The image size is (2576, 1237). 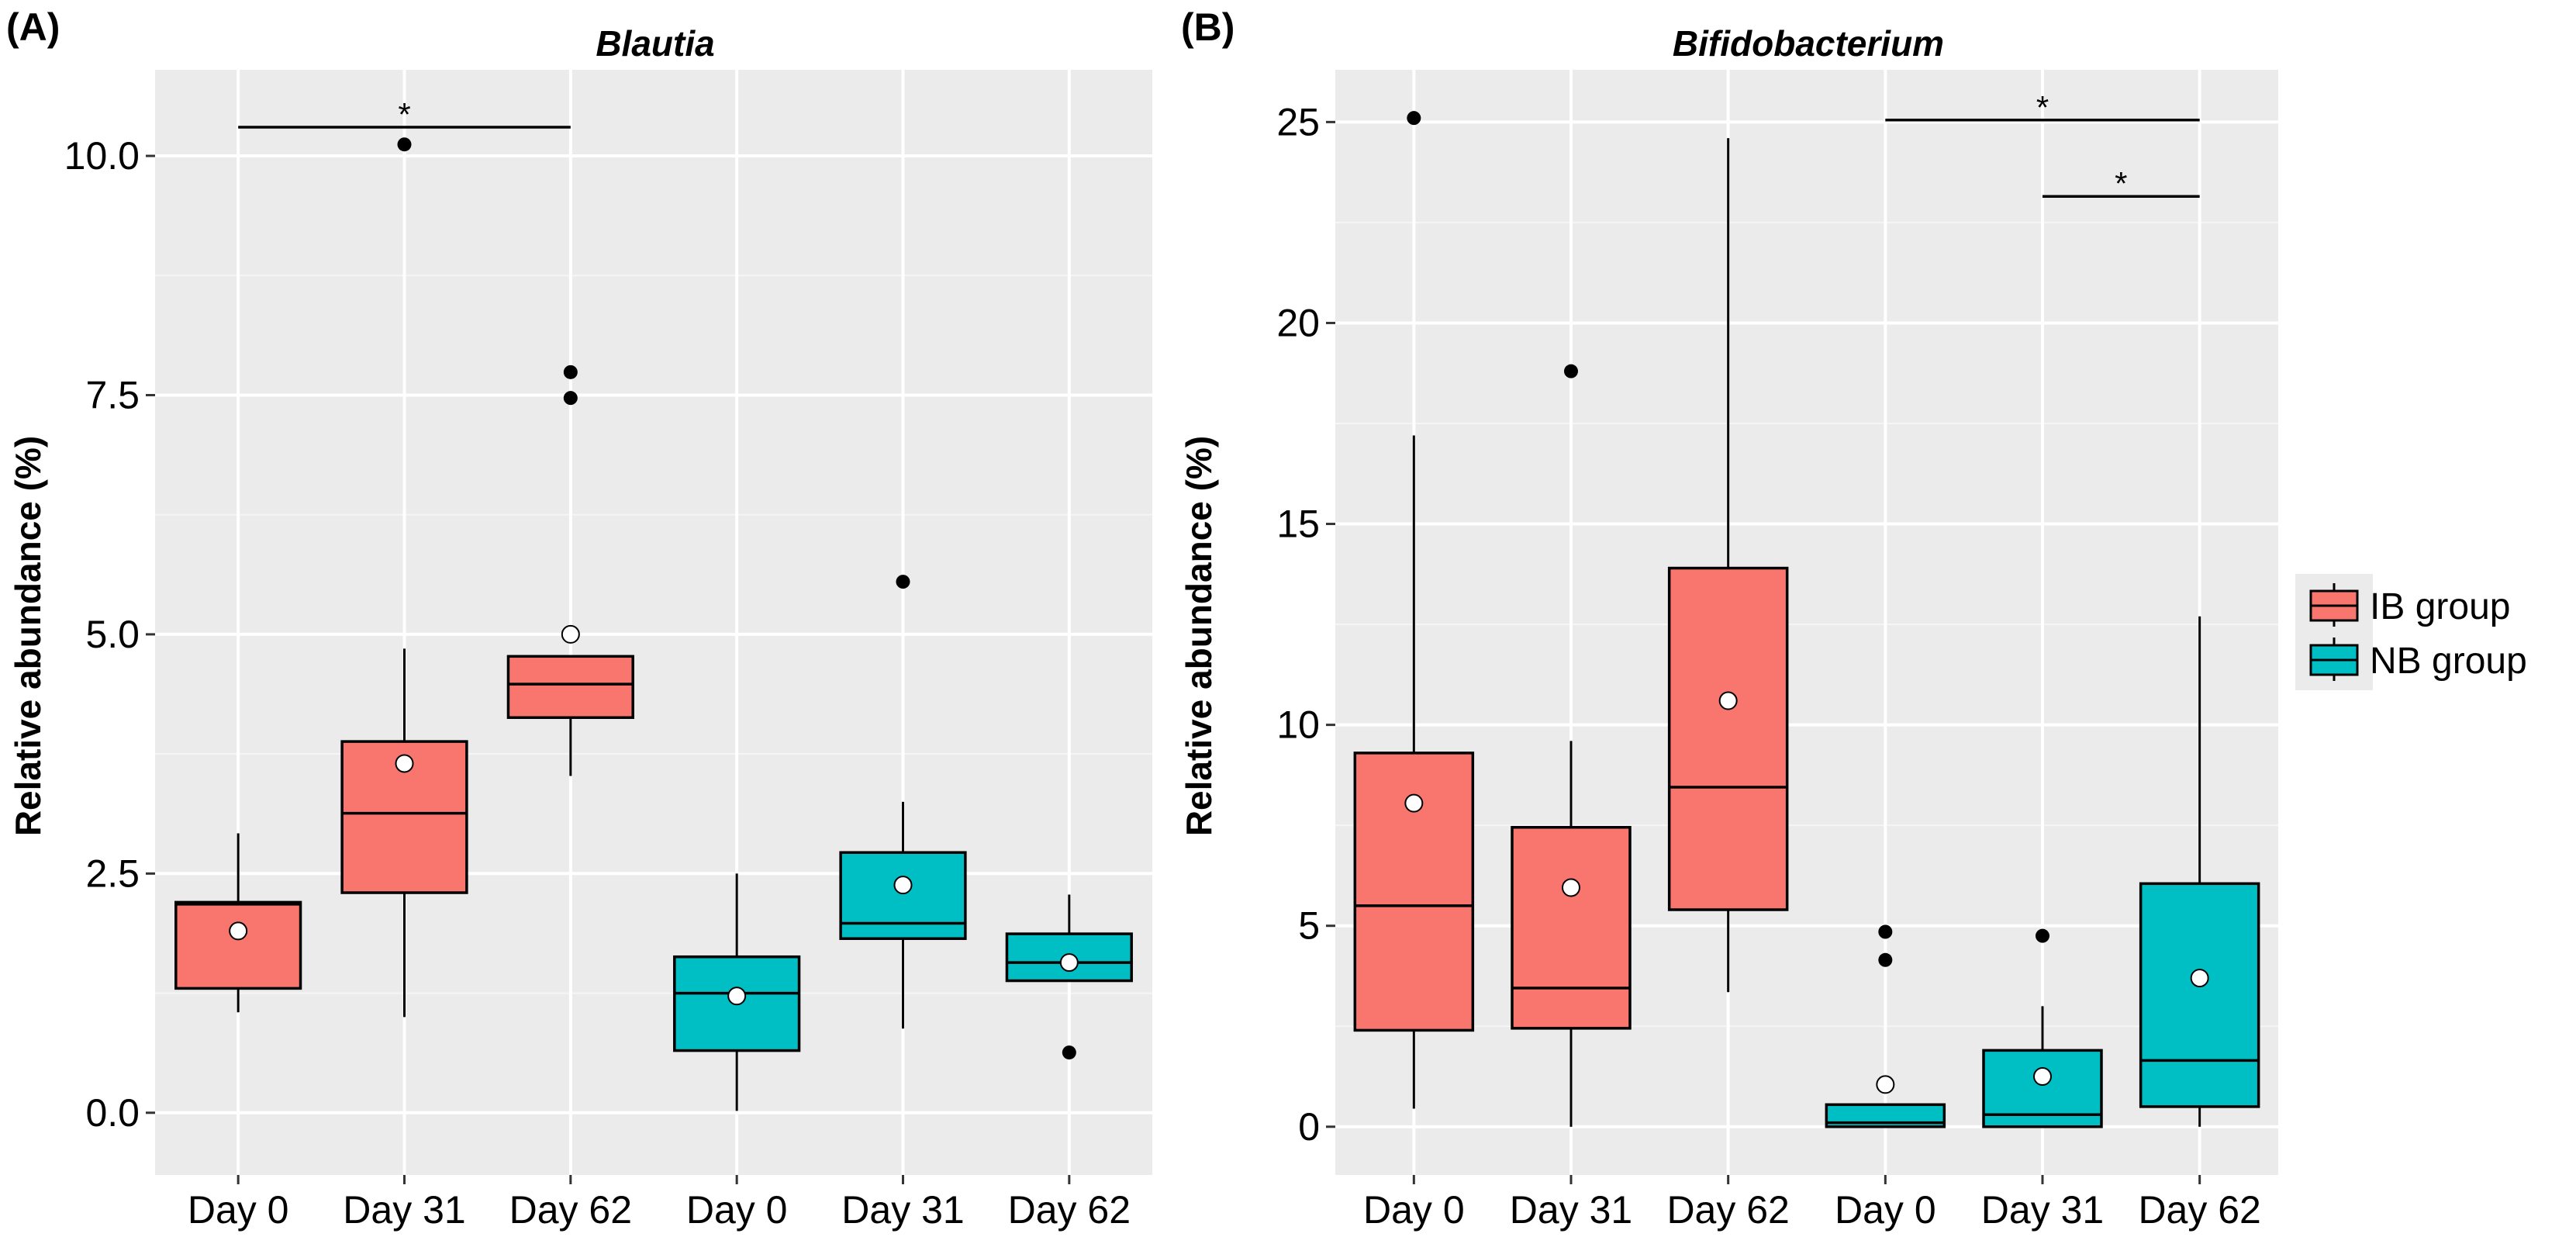 I want to click on panel-a-letter: (A), so click(x=33, y=27).